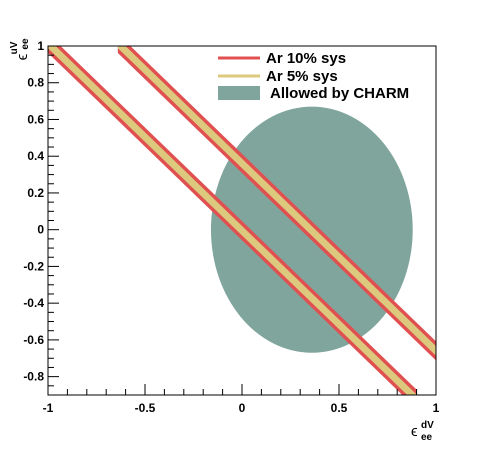 This screenshot has width=485, height=461. I want to click on y-tick-label: -0.2, so click(33, 266).